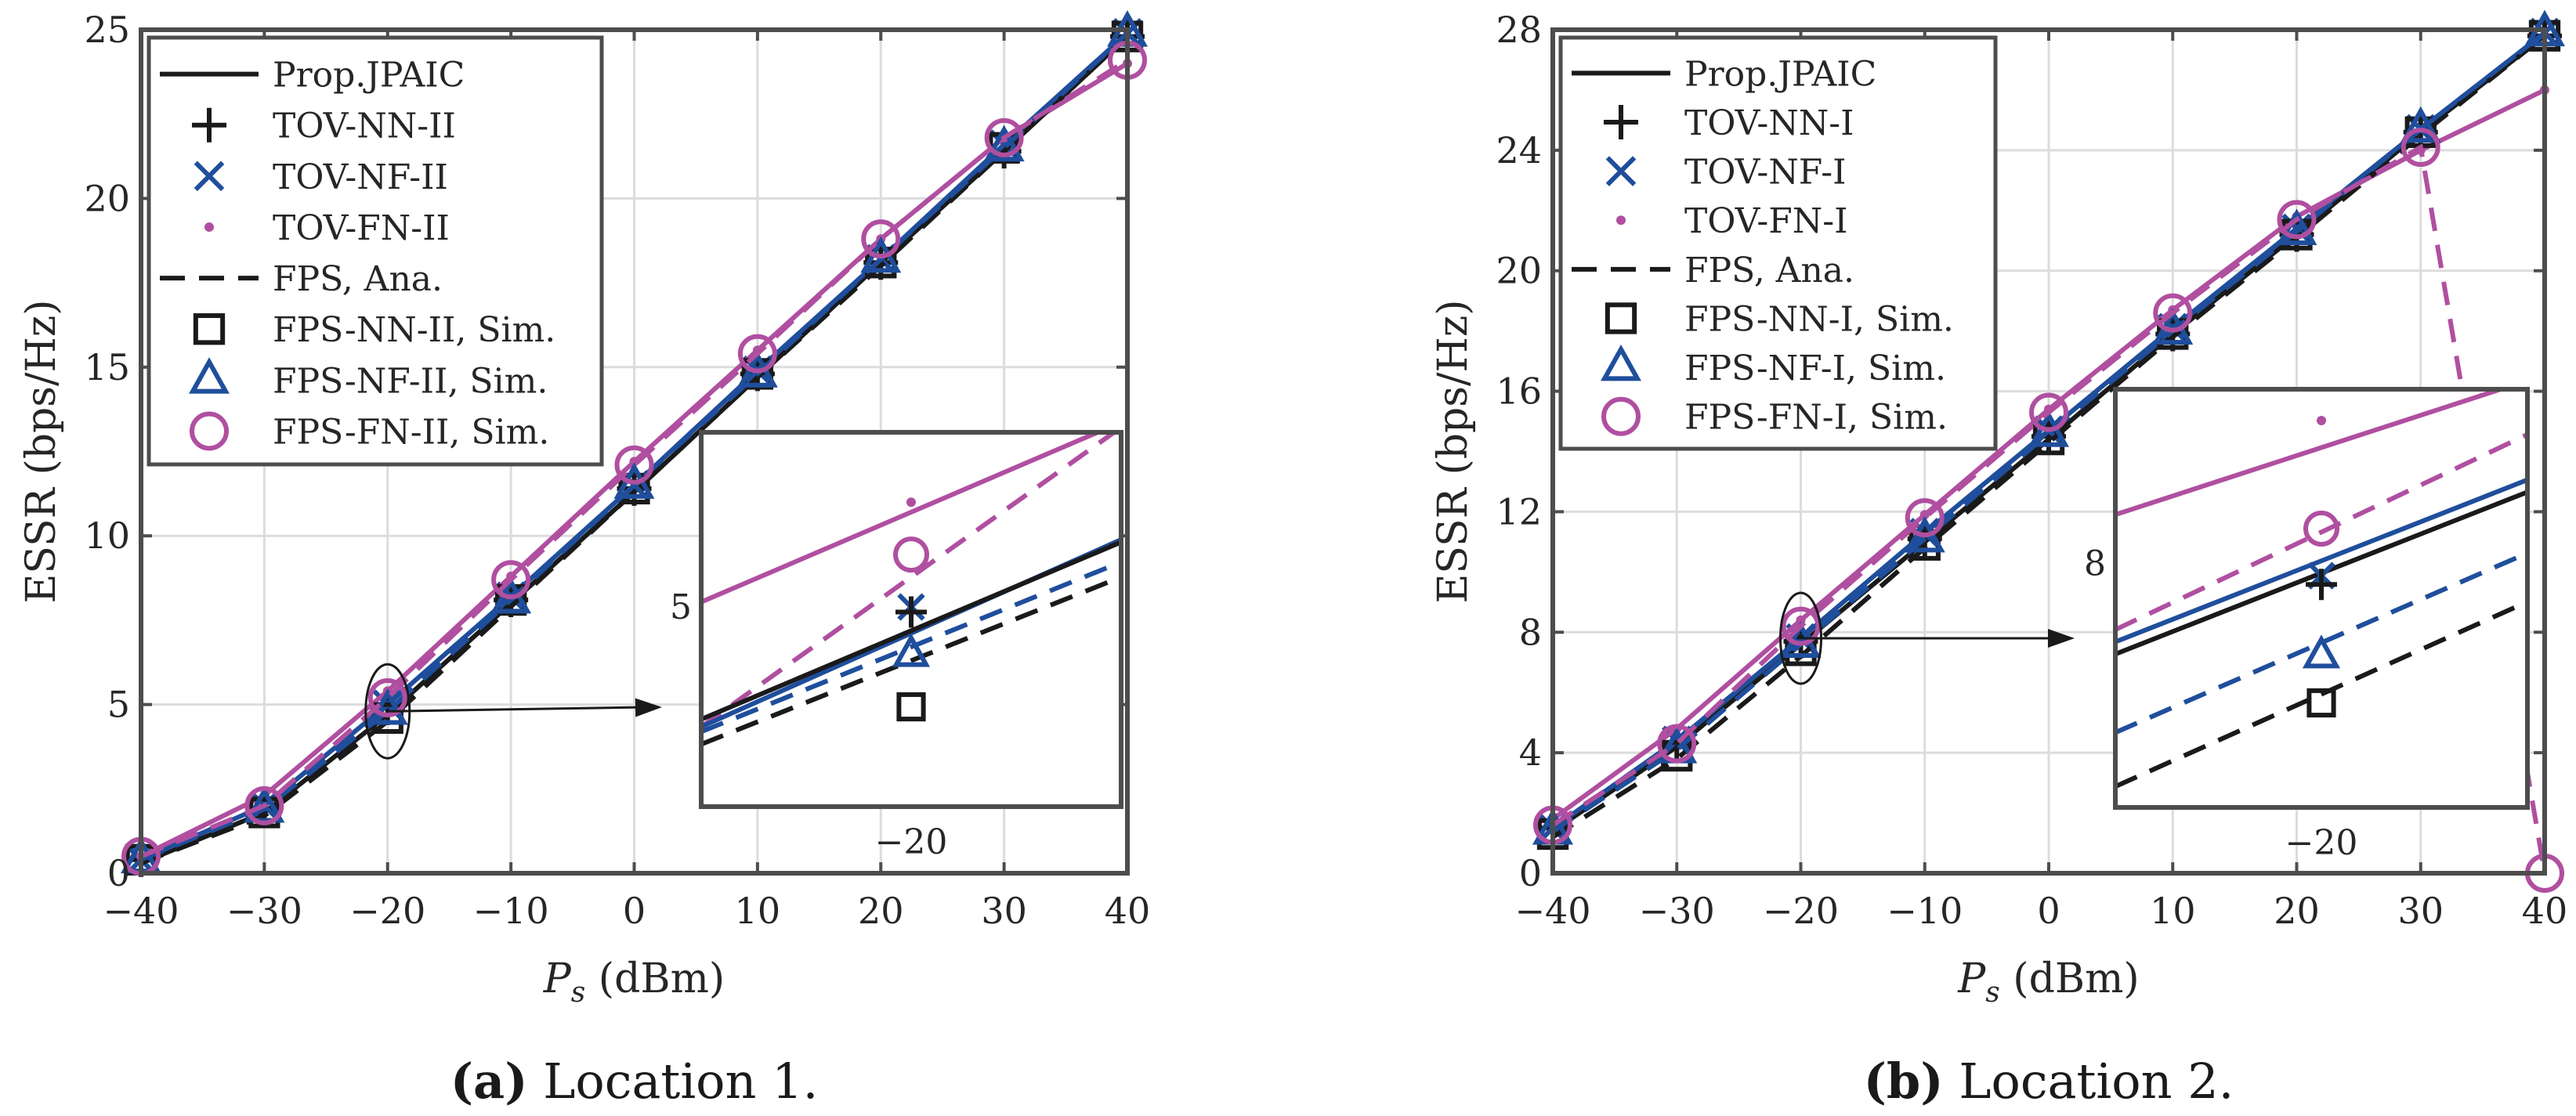  I want to click on y-tick-label: 4, so click(1531, 752).